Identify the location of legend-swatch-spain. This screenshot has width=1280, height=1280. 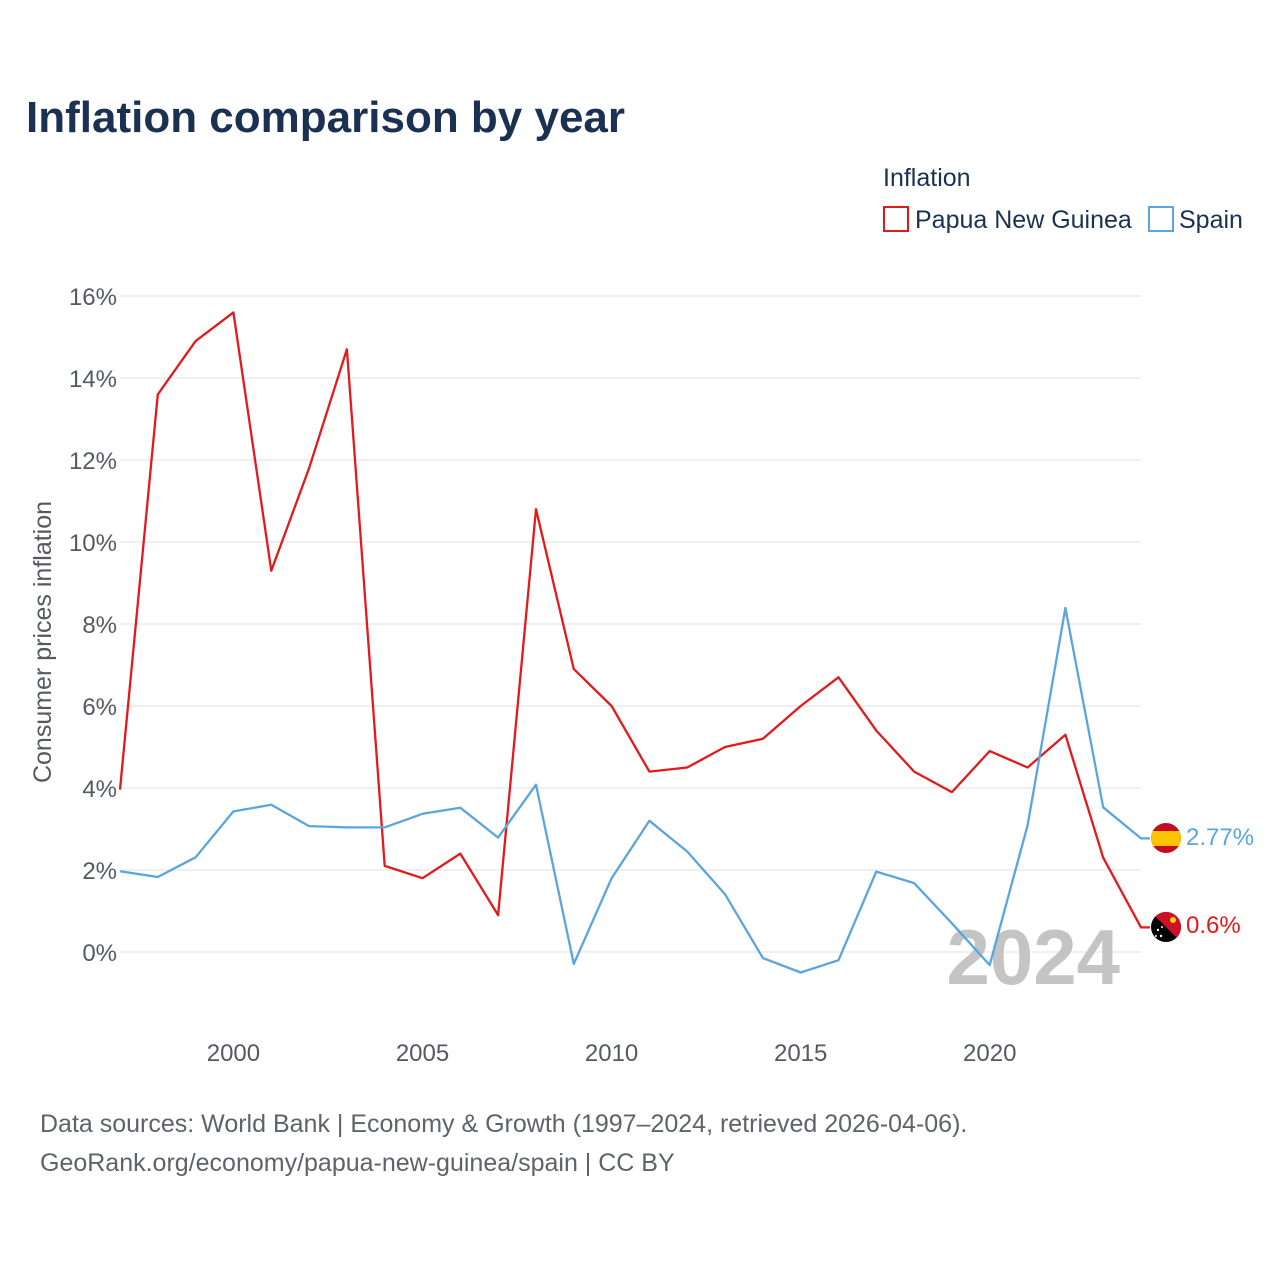
(1161, 219).